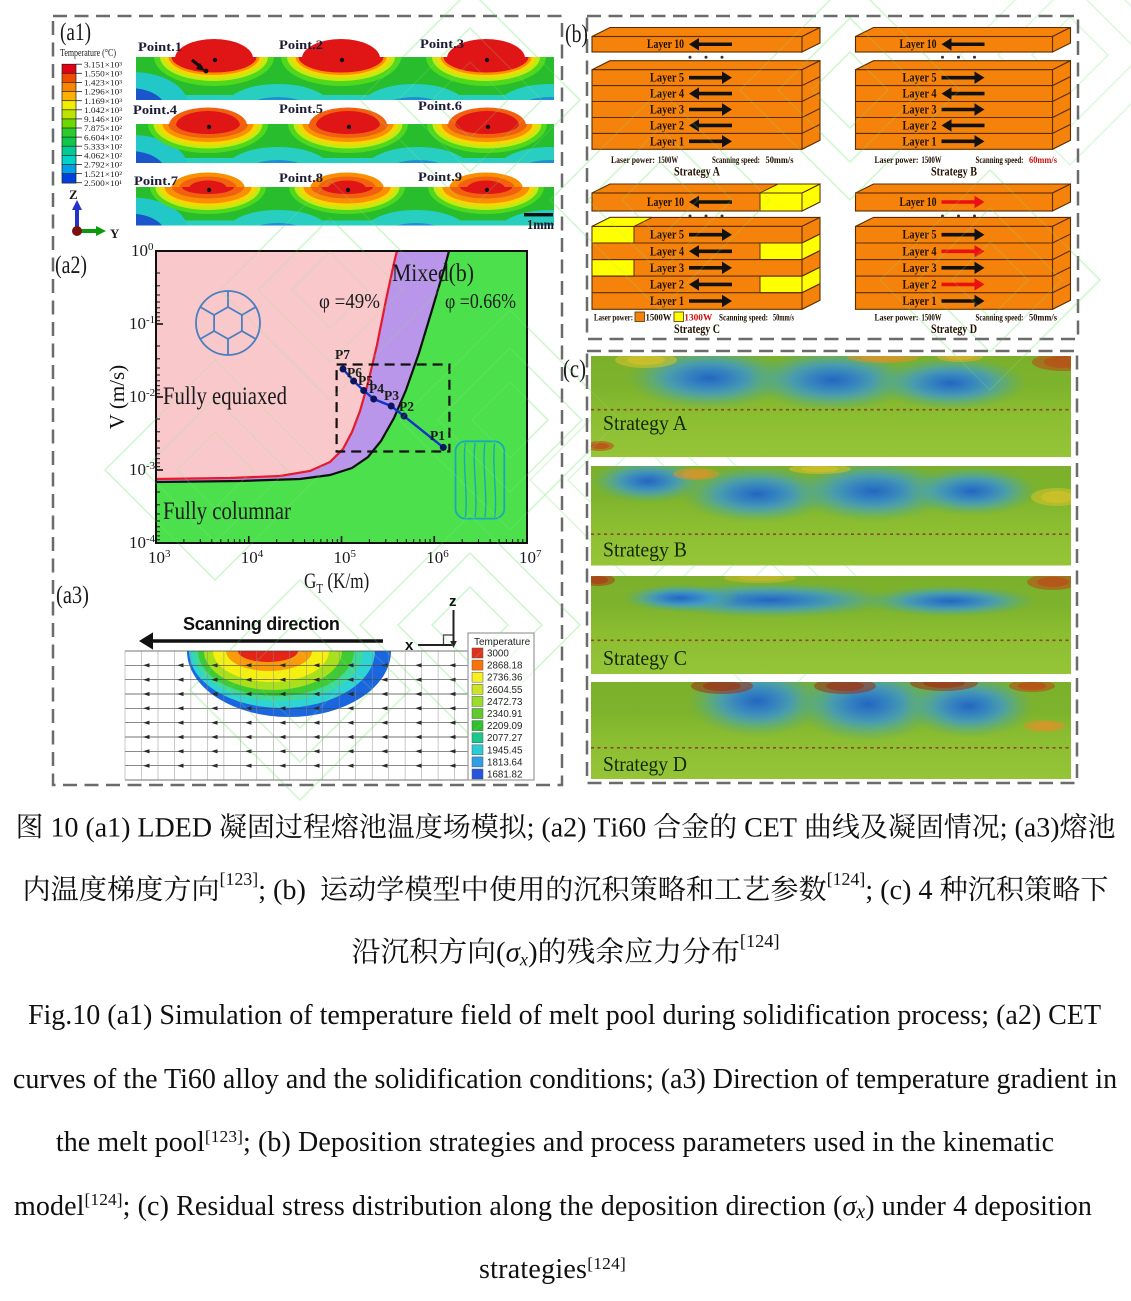  What do you see at coordinates (504, 775) in the screenshot?
I see `svg-text: 1681.82` at bounding box center [504, 775].